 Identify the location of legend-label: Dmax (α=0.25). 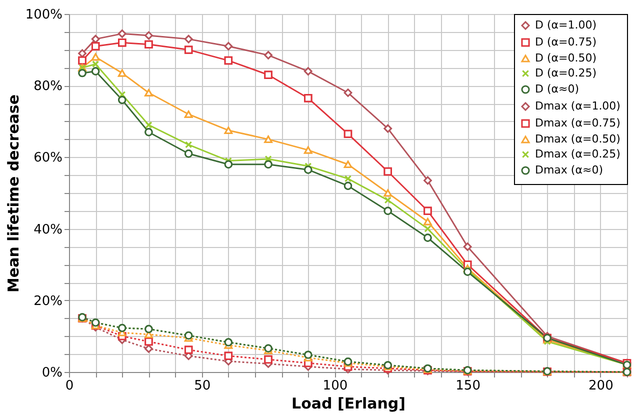
(577, 154).